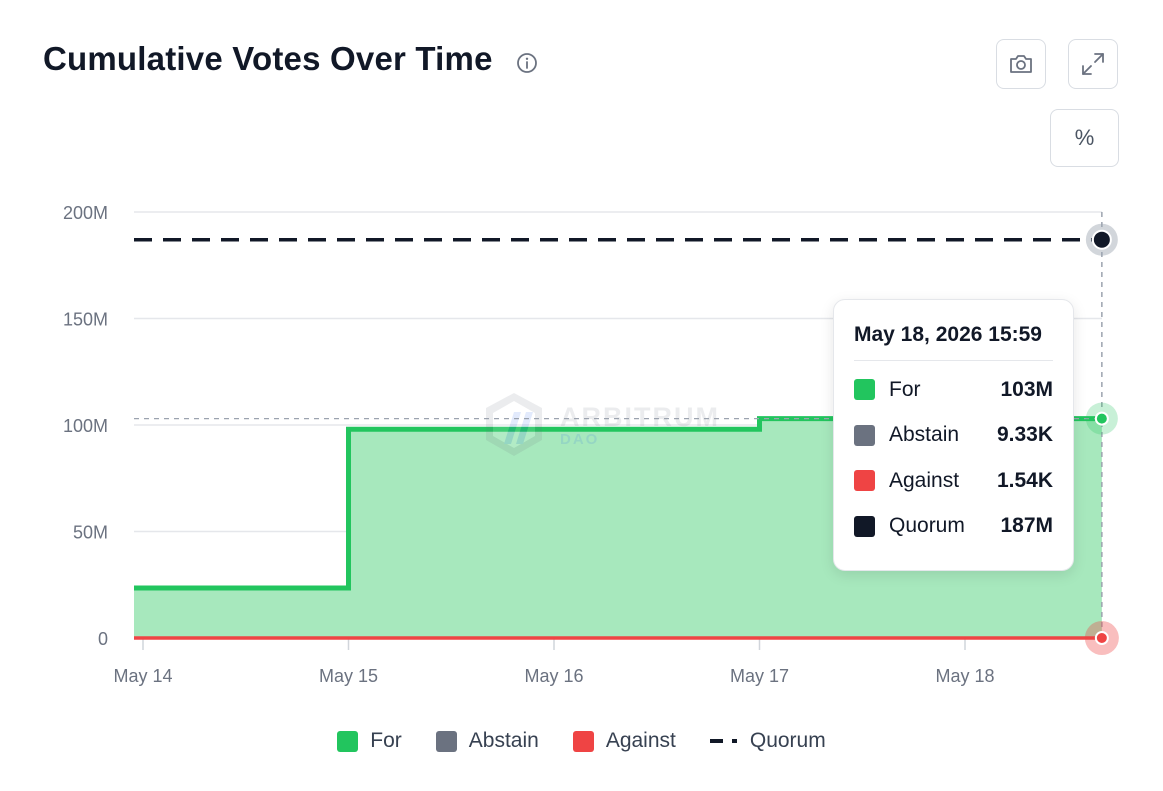 Image resolution: width=1163 pixels, height=791 pixels. I want to click on y-axis-ticks: 200M 150M 100M 50M 0, so click(85, 426).